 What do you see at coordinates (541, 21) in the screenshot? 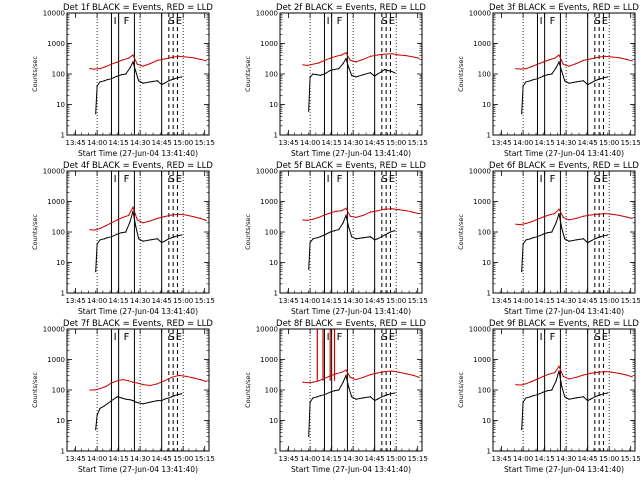
I see `marker-label-i: I` at bounding box center [541, 21].